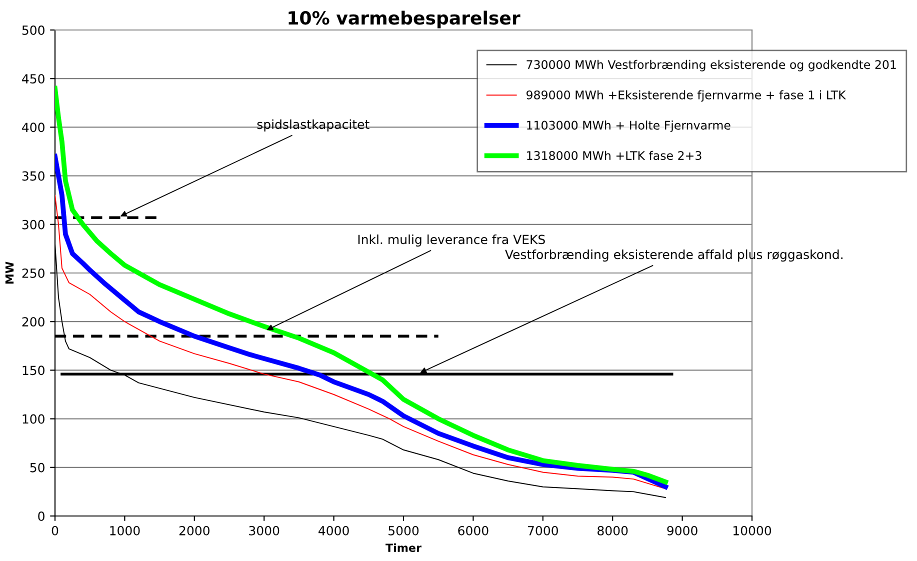 Image resolution: width=917 pixels, height=561 pixels. What do you see at coordinates (614, 155) in the screenshot?
I see `legend-label: 1318000 MWh +LTK fase 2+3` at bounding box center [614, 155].